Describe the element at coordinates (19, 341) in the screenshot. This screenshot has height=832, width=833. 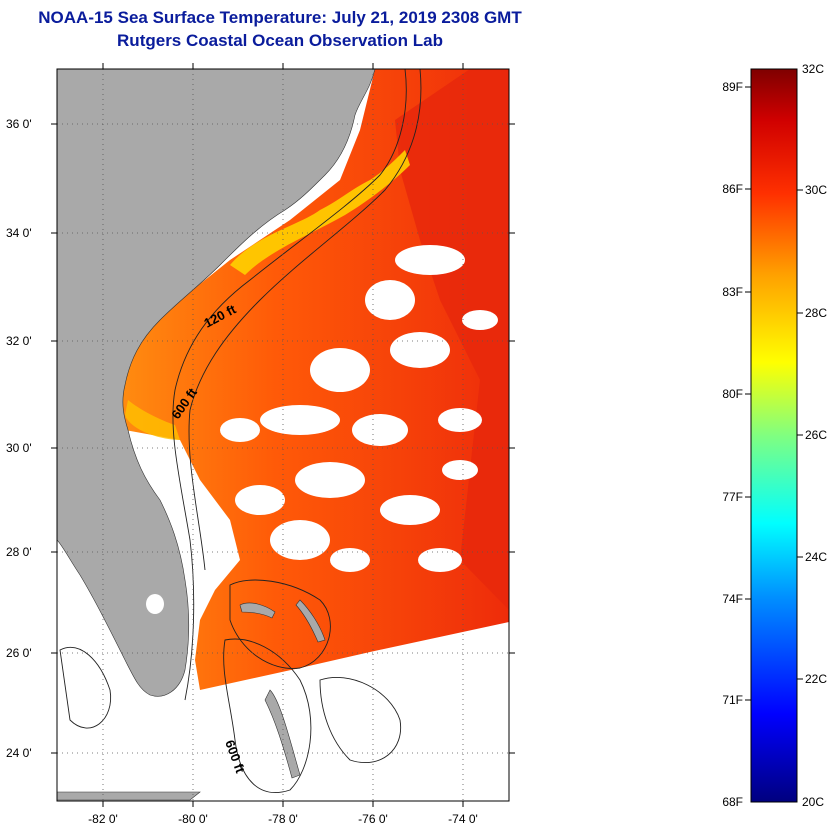
I see `lat-label: 32 0'` at that location.